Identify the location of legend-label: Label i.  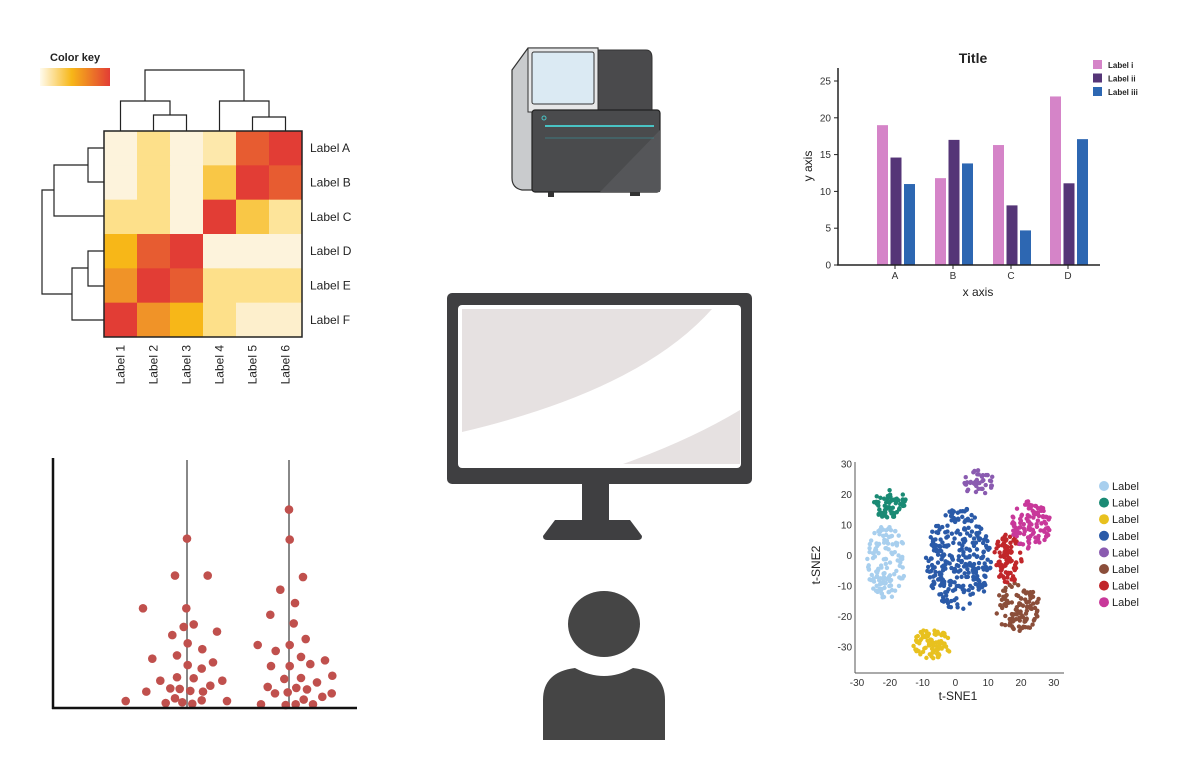
(1120, 65).